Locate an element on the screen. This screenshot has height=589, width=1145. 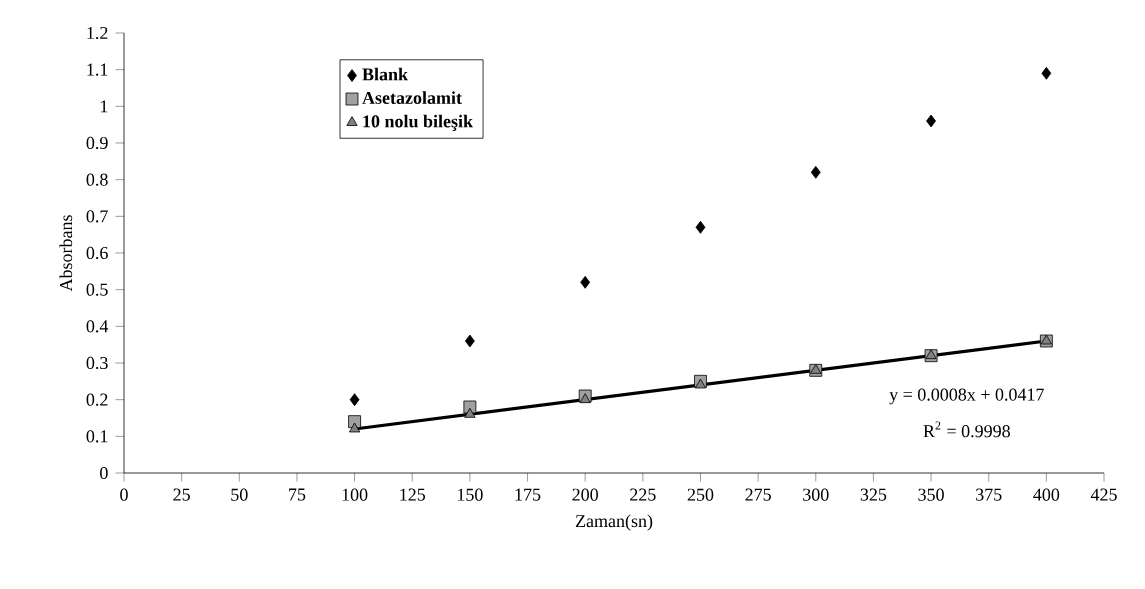
y-tick-label: 0.3 is located at coordinates (97, 363).